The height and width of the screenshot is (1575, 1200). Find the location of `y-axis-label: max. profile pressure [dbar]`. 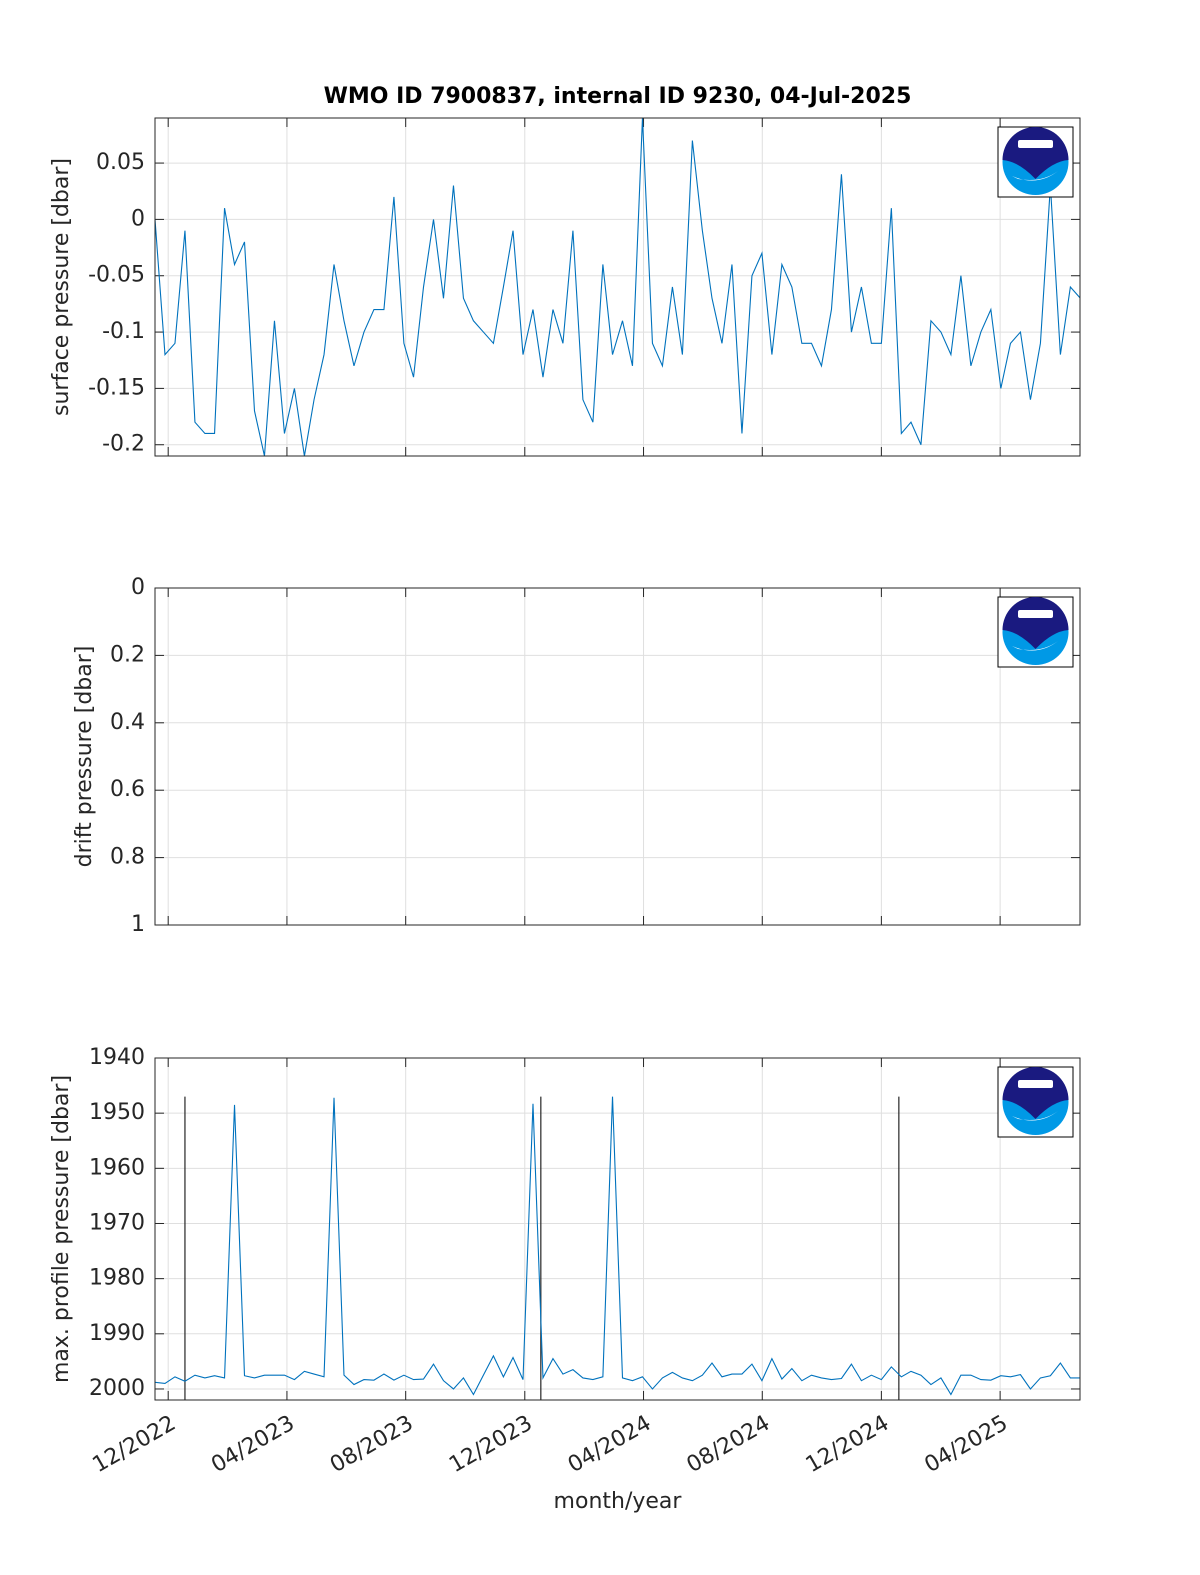

y-axis-label: max. profile pressure [dbar] is located at coordinates (61, 1229).